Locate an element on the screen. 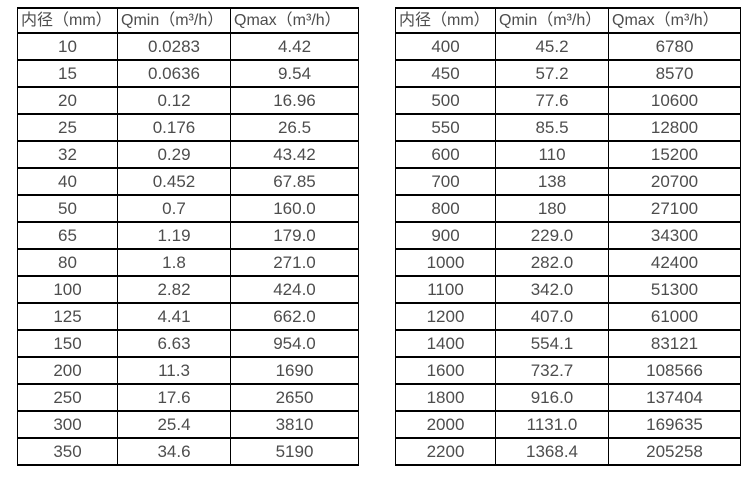 The height and width of the screenshot is (483, 750). table-cell: 1400 is located at coordinates (445, 343).